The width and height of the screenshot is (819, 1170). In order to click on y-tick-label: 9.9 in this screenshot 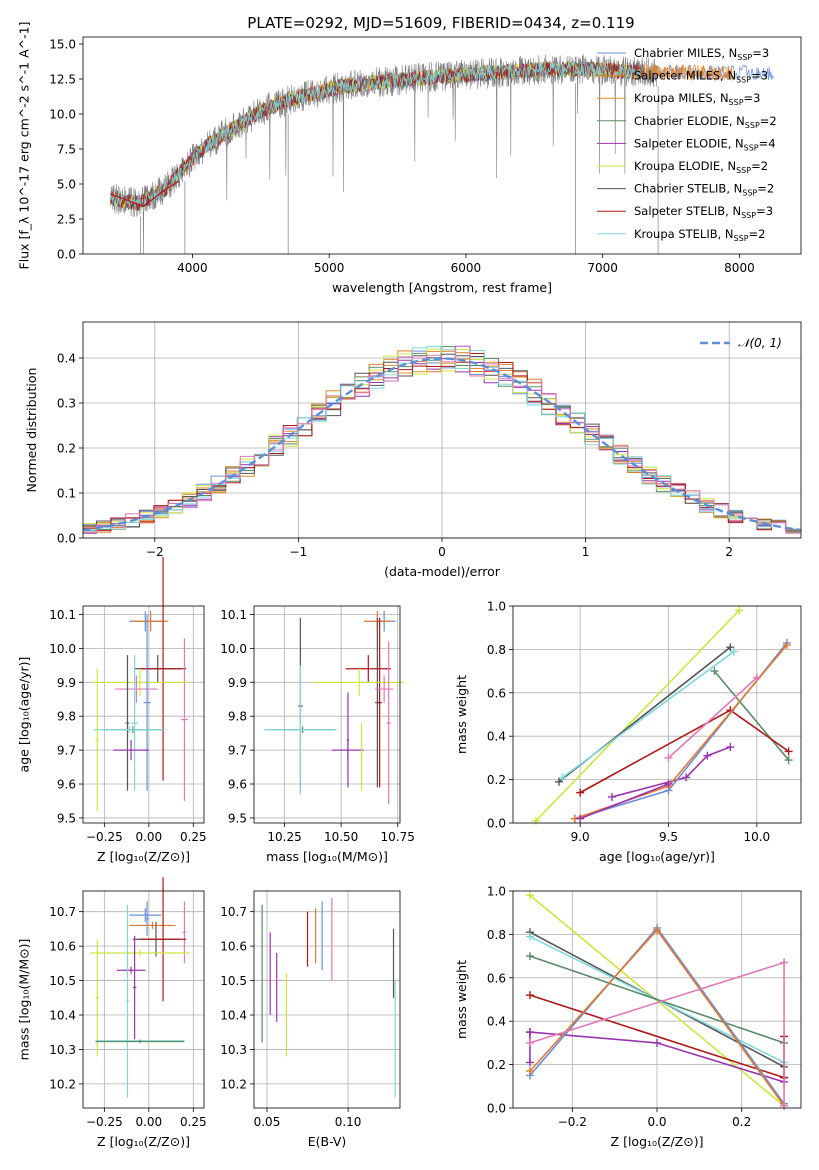, I will do `click(237, 683)`.